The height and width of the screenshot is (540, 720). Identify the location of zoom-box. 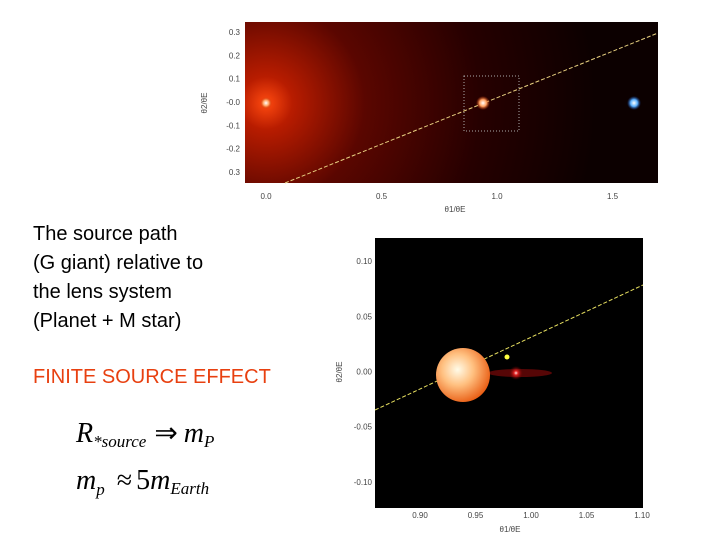
(491, 103).